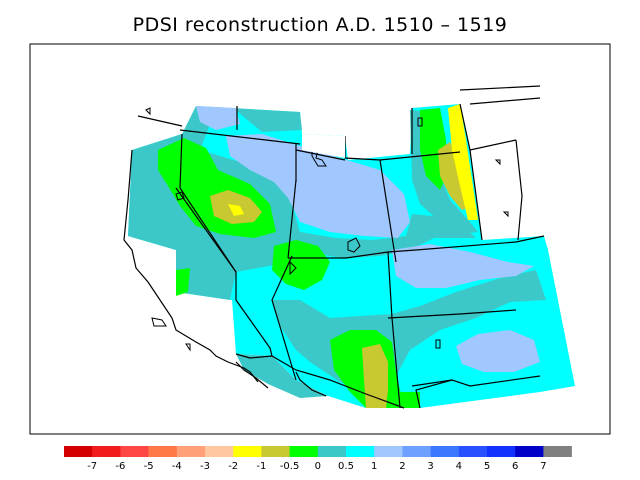 Image resolution: width=640 pixels, height=480 pixels. I want to click on pdsi-region-lightblue-se, so click(498, 351).